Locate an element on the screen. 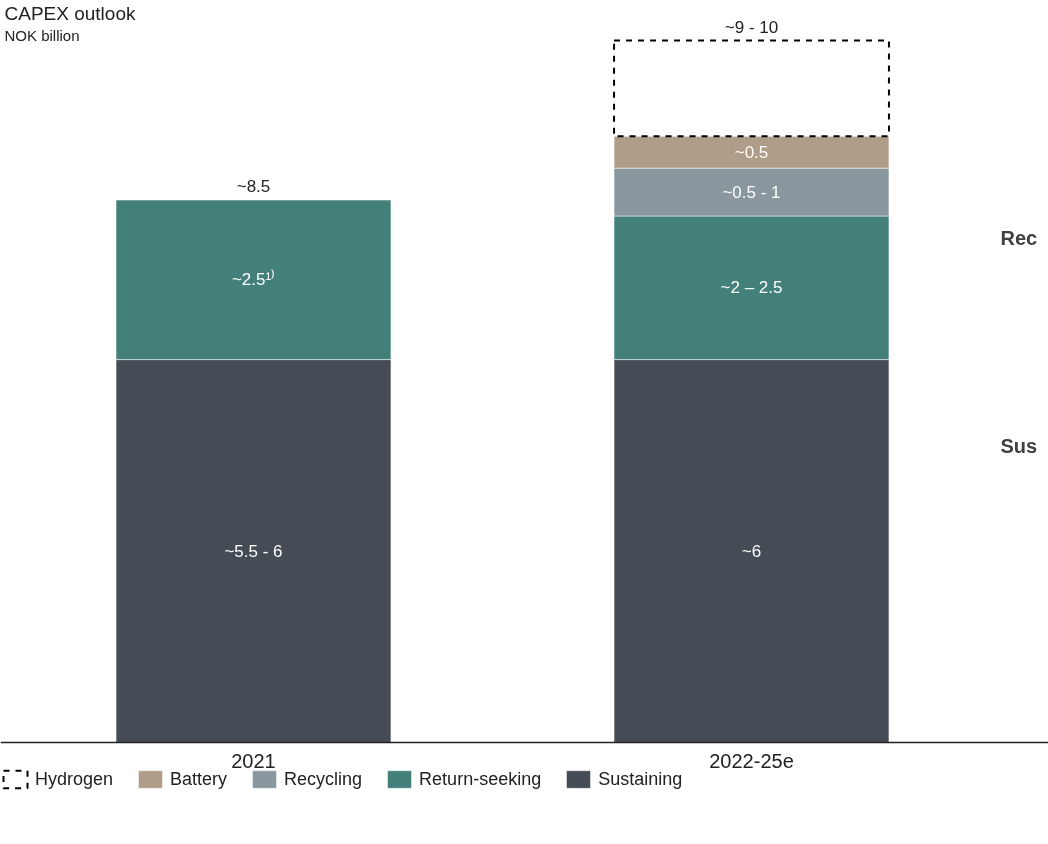 This screenshot has height=844, width=1048. total-label: ~8.5 is located at coordinates (253, 187).